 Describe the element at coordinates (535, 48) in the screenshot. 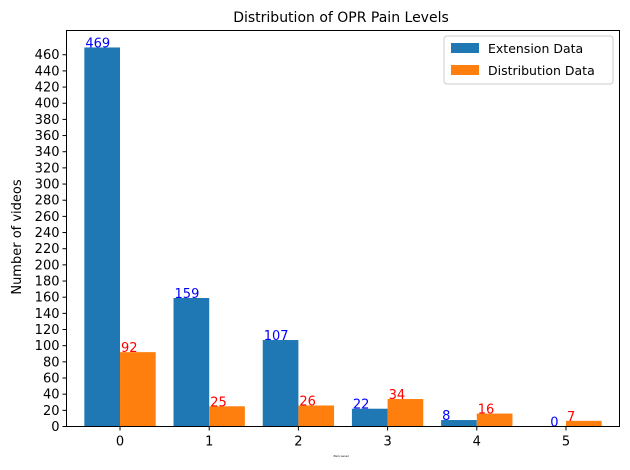

I see `legend-label-extension: Extension Data` at that location.